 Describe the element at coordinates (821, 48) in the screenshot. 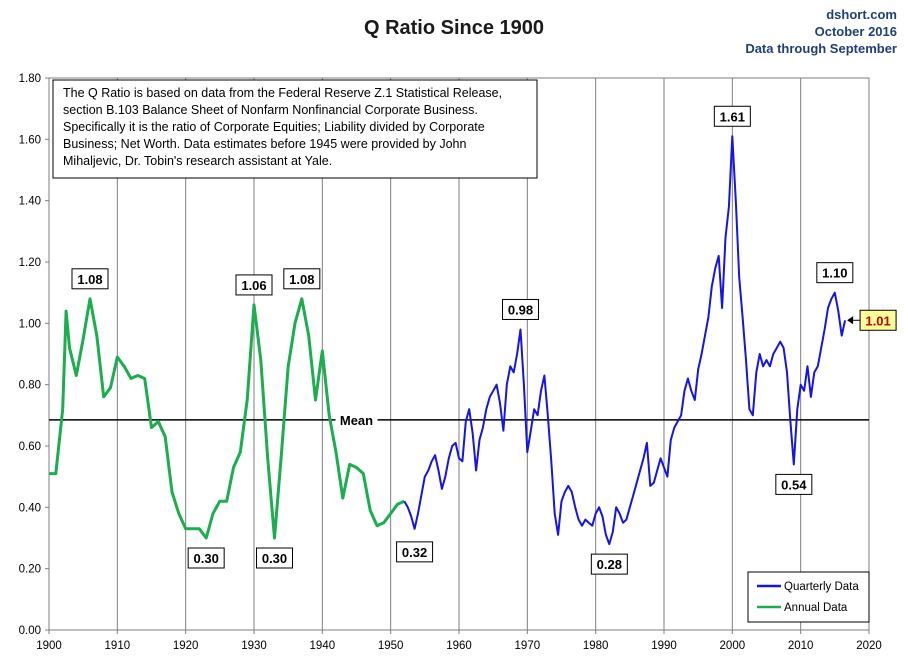

I see `data-through-label: Data through September` at that location.